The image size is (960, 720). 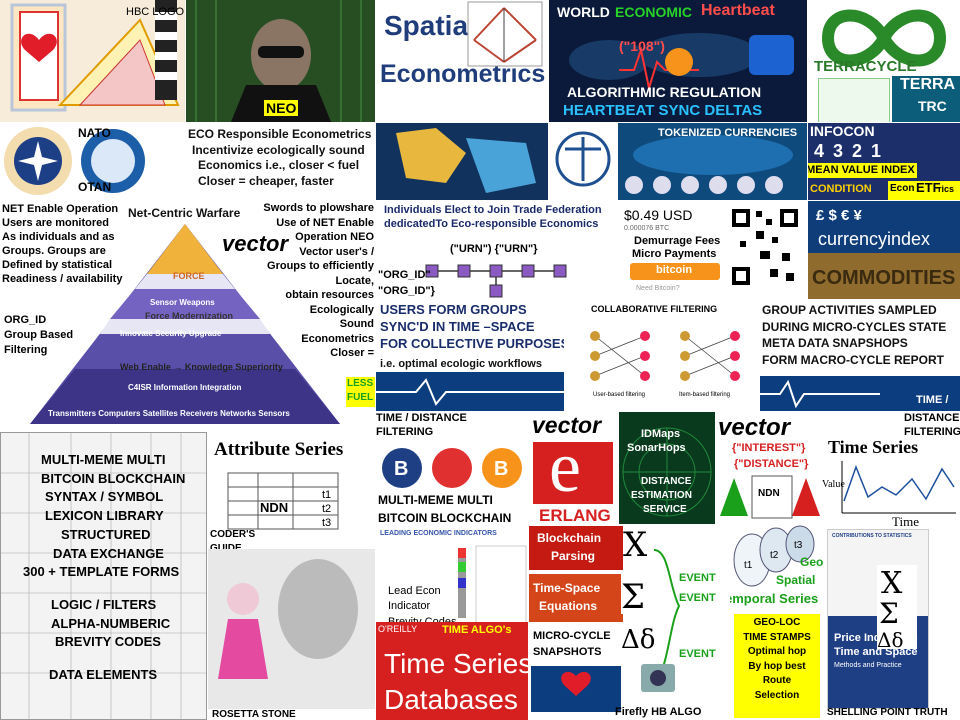 I want to click on ndn-triangles-icon, so click(x=770, y=497).